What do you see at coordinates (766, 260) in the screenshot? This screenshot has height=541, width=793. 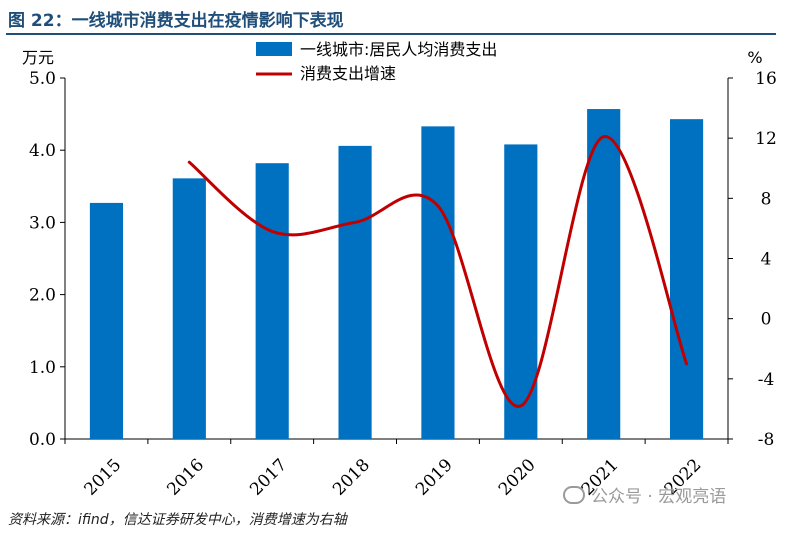 I see `y-right-tick-label: 4` at bounding box center [766, 260].